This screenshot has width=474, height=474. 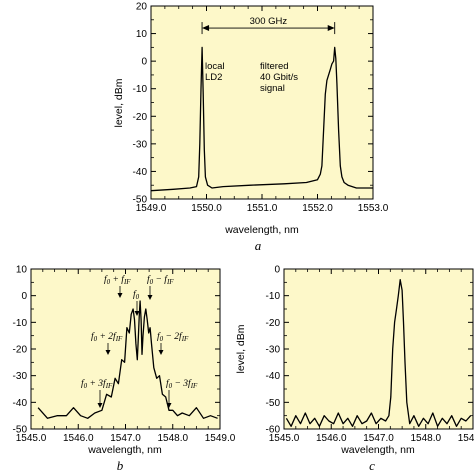 What do you see at coordinates (78, 438) in the screenshot?
I see `b-xtick-label: 1546.0` at bounding box center [78, 438].